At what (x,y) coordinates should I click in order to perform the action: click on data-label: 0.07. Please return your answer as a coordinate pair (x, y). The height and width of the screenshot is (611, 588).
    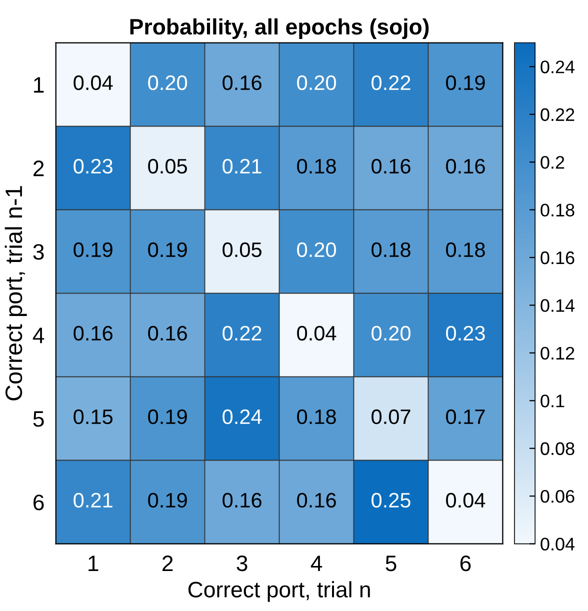
    Looking at the image, I should click on (391, 416).